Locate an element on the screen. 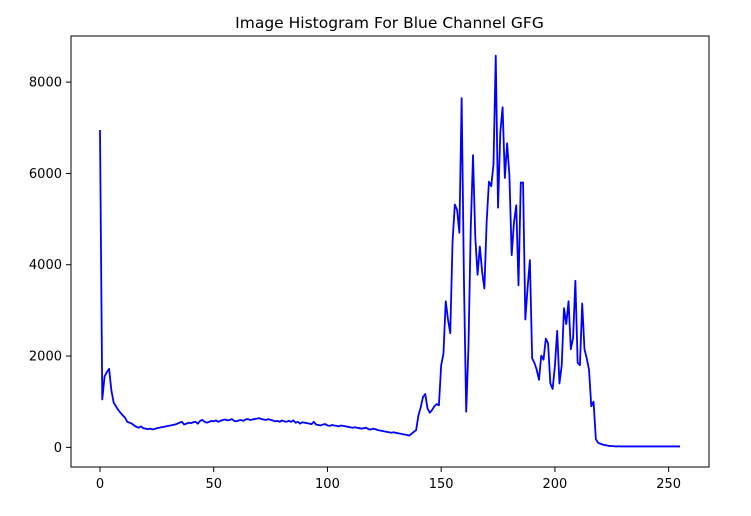  x-tick-label: 50 is located at coordinates (213, 484).